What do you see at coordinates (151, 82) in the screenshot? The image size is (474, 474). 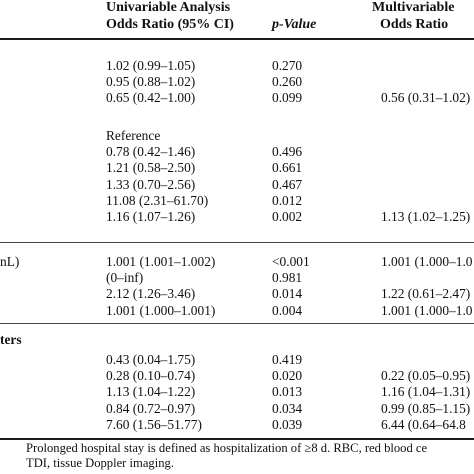 I see `univariable-or-cell: 0.95 (0.88–1.02)` at bounding box center [151, 82].